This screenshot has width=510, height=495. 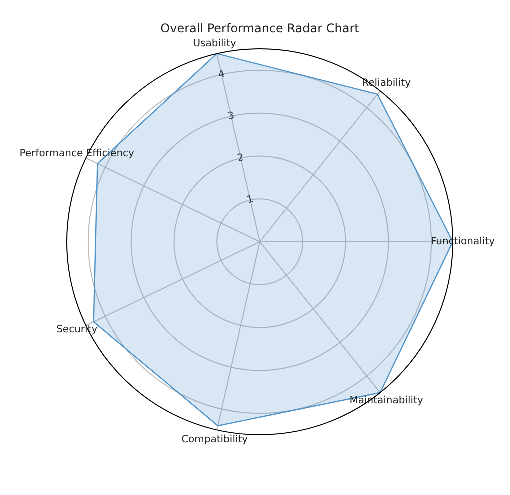 What do you see at coordinates (231, 116) in the screenshot?
I see `y-tick-label: 3` at bounding box center [231, 116].